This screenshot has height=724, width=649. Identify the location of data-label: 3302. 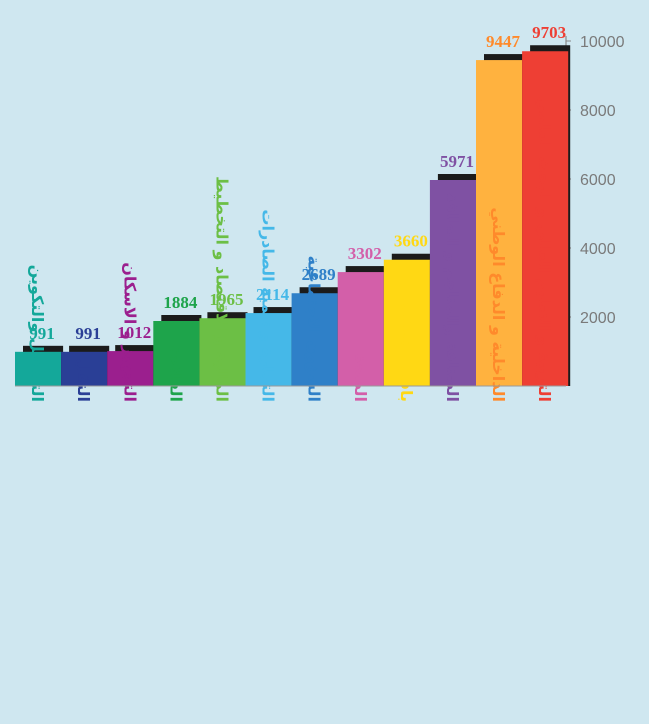
(365, 253).